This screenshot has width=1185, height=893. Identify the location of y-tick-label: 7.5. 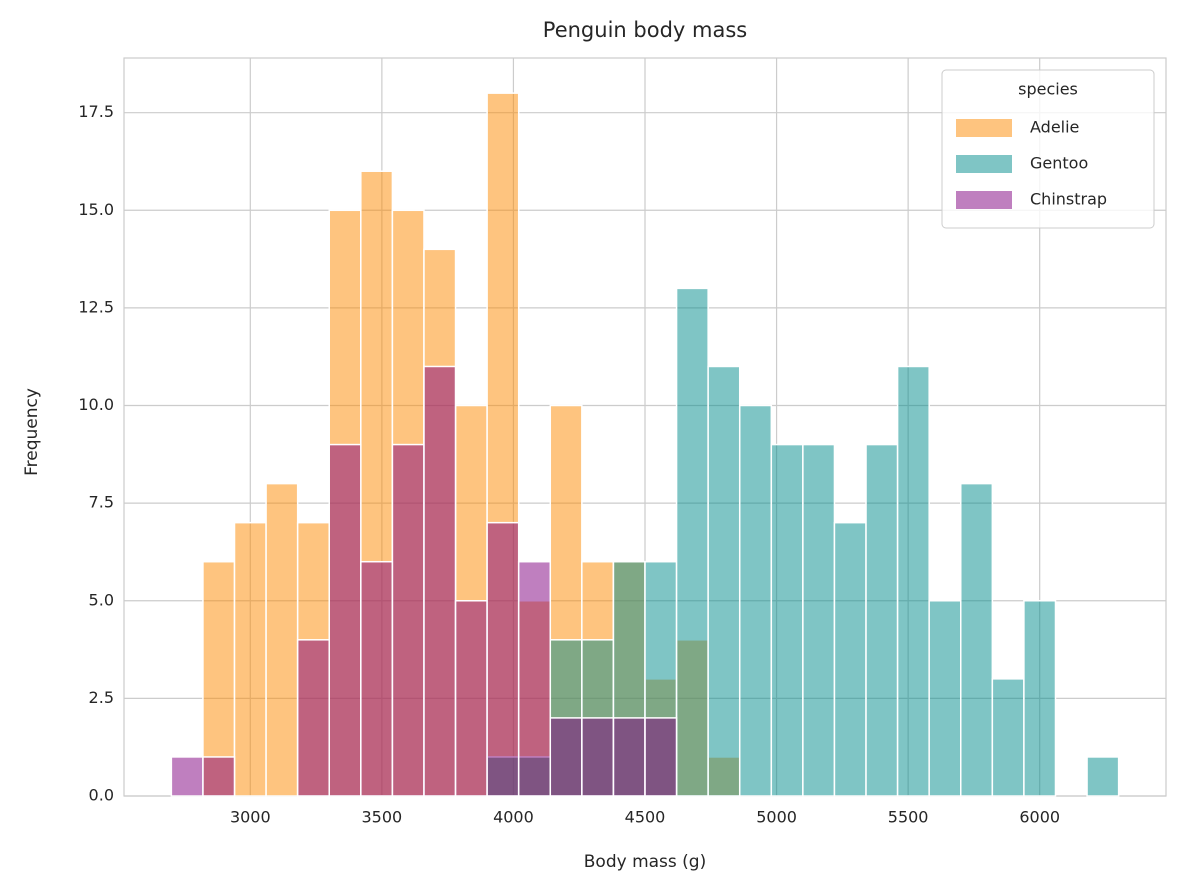
(101, 502).